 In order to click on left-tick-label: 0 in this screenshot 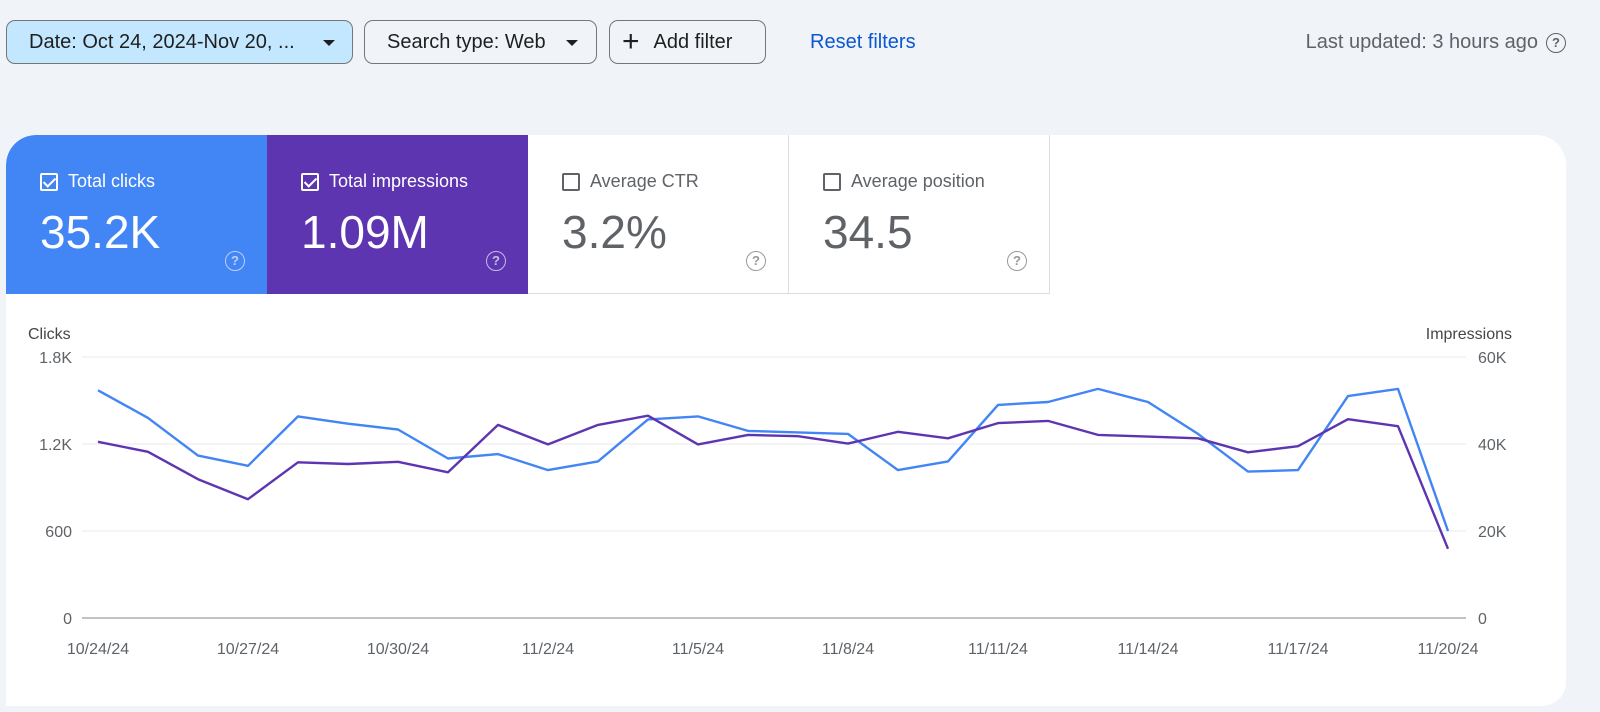, I will do `click(67, 619)`.